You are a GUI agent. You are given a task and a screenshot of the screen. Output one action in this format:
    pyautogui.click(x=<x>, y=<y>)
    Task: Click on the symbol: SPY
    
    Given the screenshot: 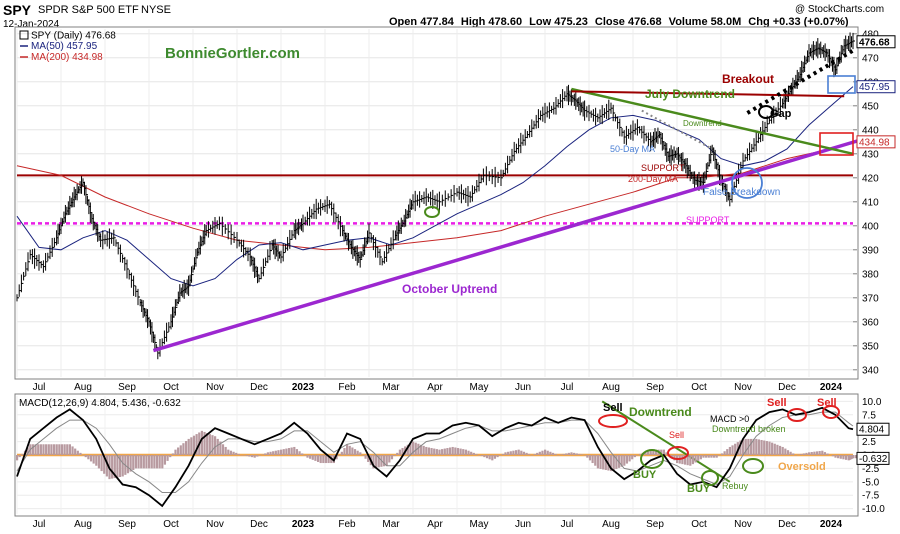 What is the action you would take?
    pyautogui.click(x=17, y=10)
    